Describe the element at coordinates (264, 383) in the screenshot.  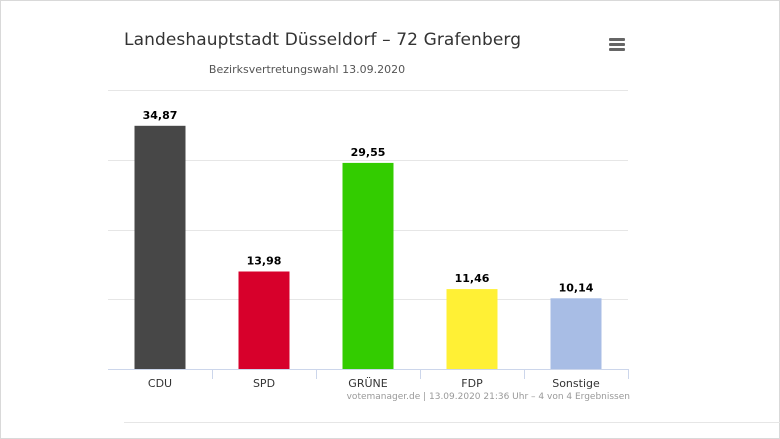
I see `x-tick-label: SPD` at that location.